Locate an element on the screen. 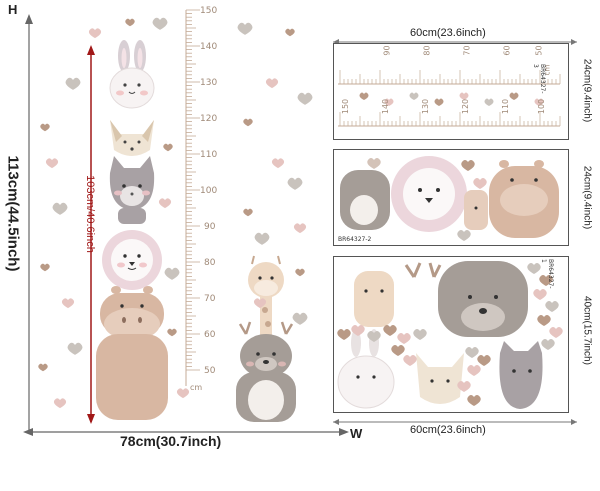  sheet3-width-label: 60cm(23.6inch) is located at coordinates (448, 430).